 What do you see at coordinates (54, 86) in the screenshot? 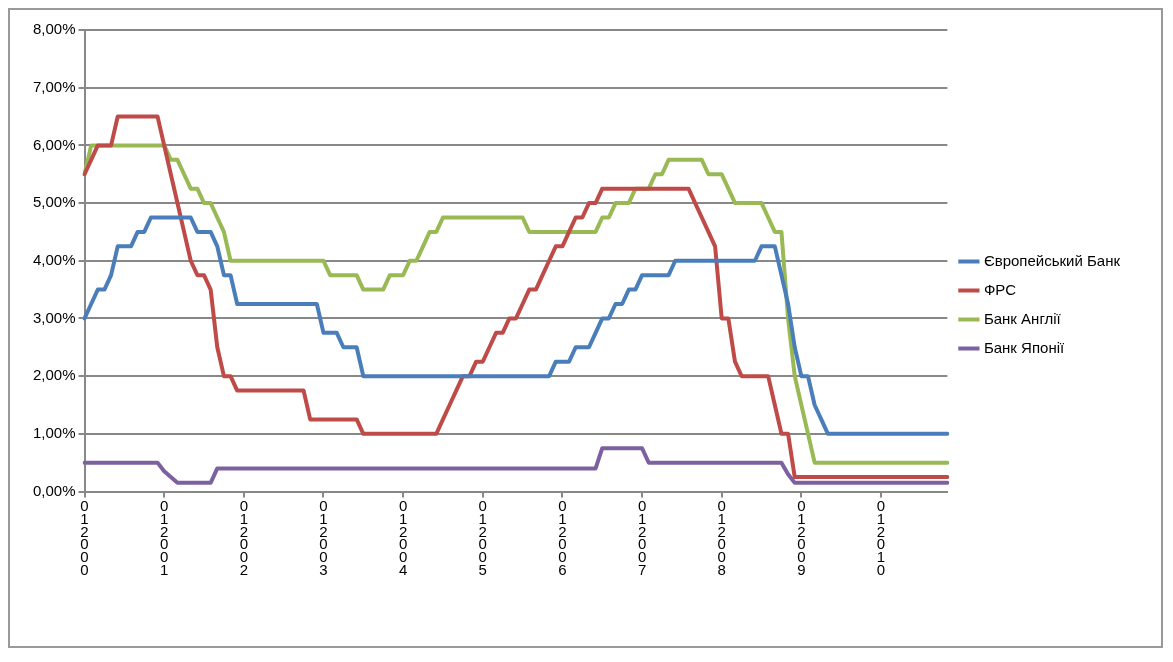
I see `y-tick-label: 7,00%` at bounding box center [54, 86].